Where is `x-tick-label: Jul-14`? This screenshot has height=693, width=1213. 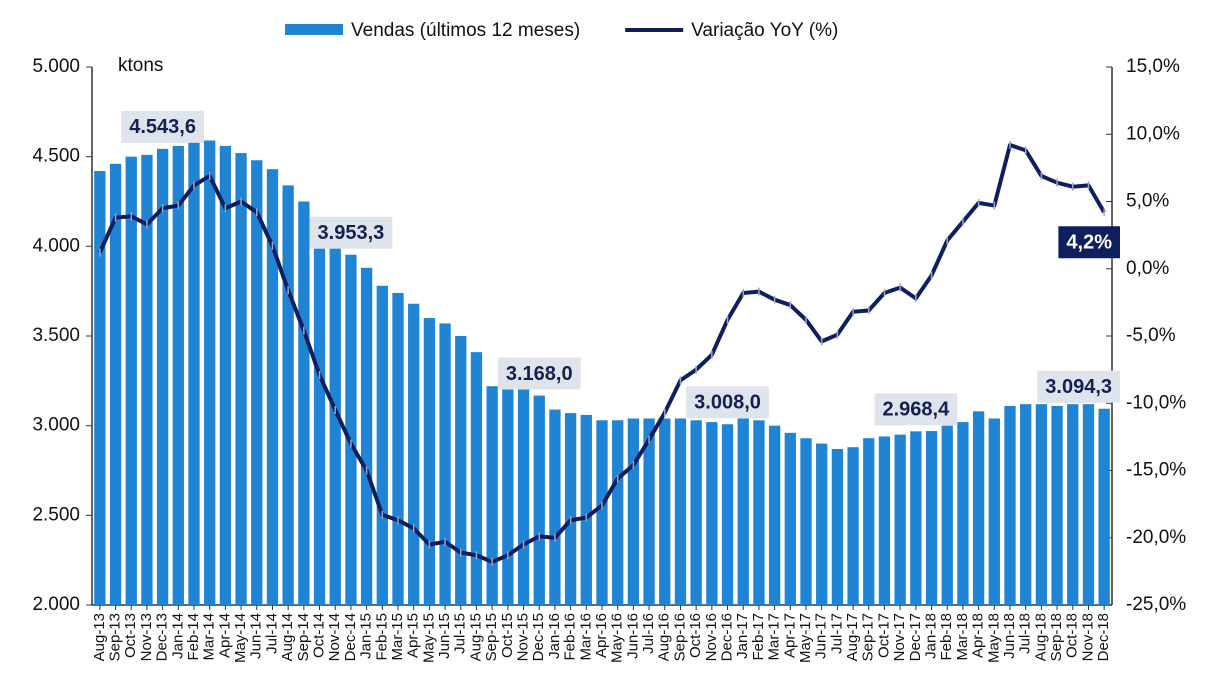 x-tick-label: Jul-14 is located at coordinates (271, 633).